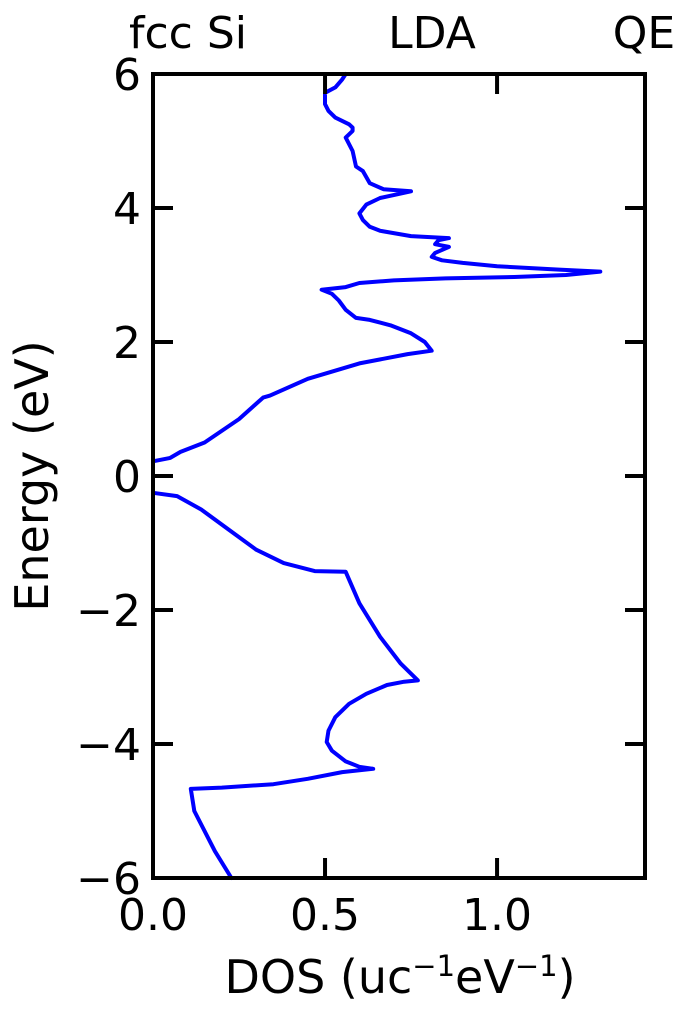 This screenshot has width=688, height=1013. I want to click on y-tick-label: 0, so click(127, 477).